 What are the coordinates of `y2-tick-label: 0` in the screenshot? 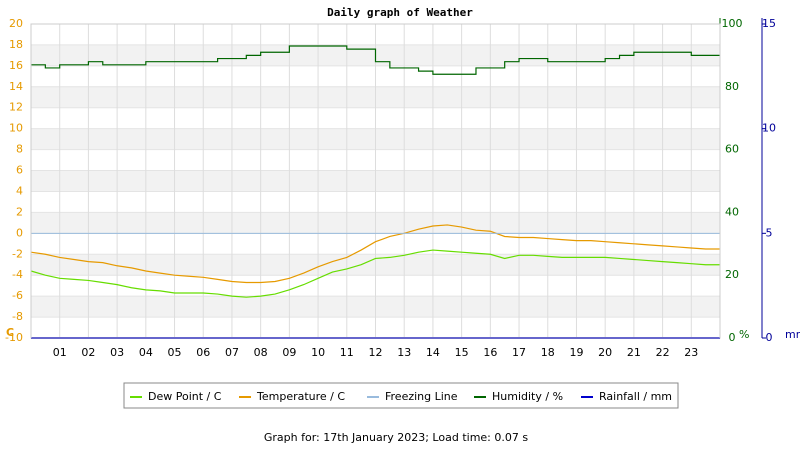 It's located at (732, 337).